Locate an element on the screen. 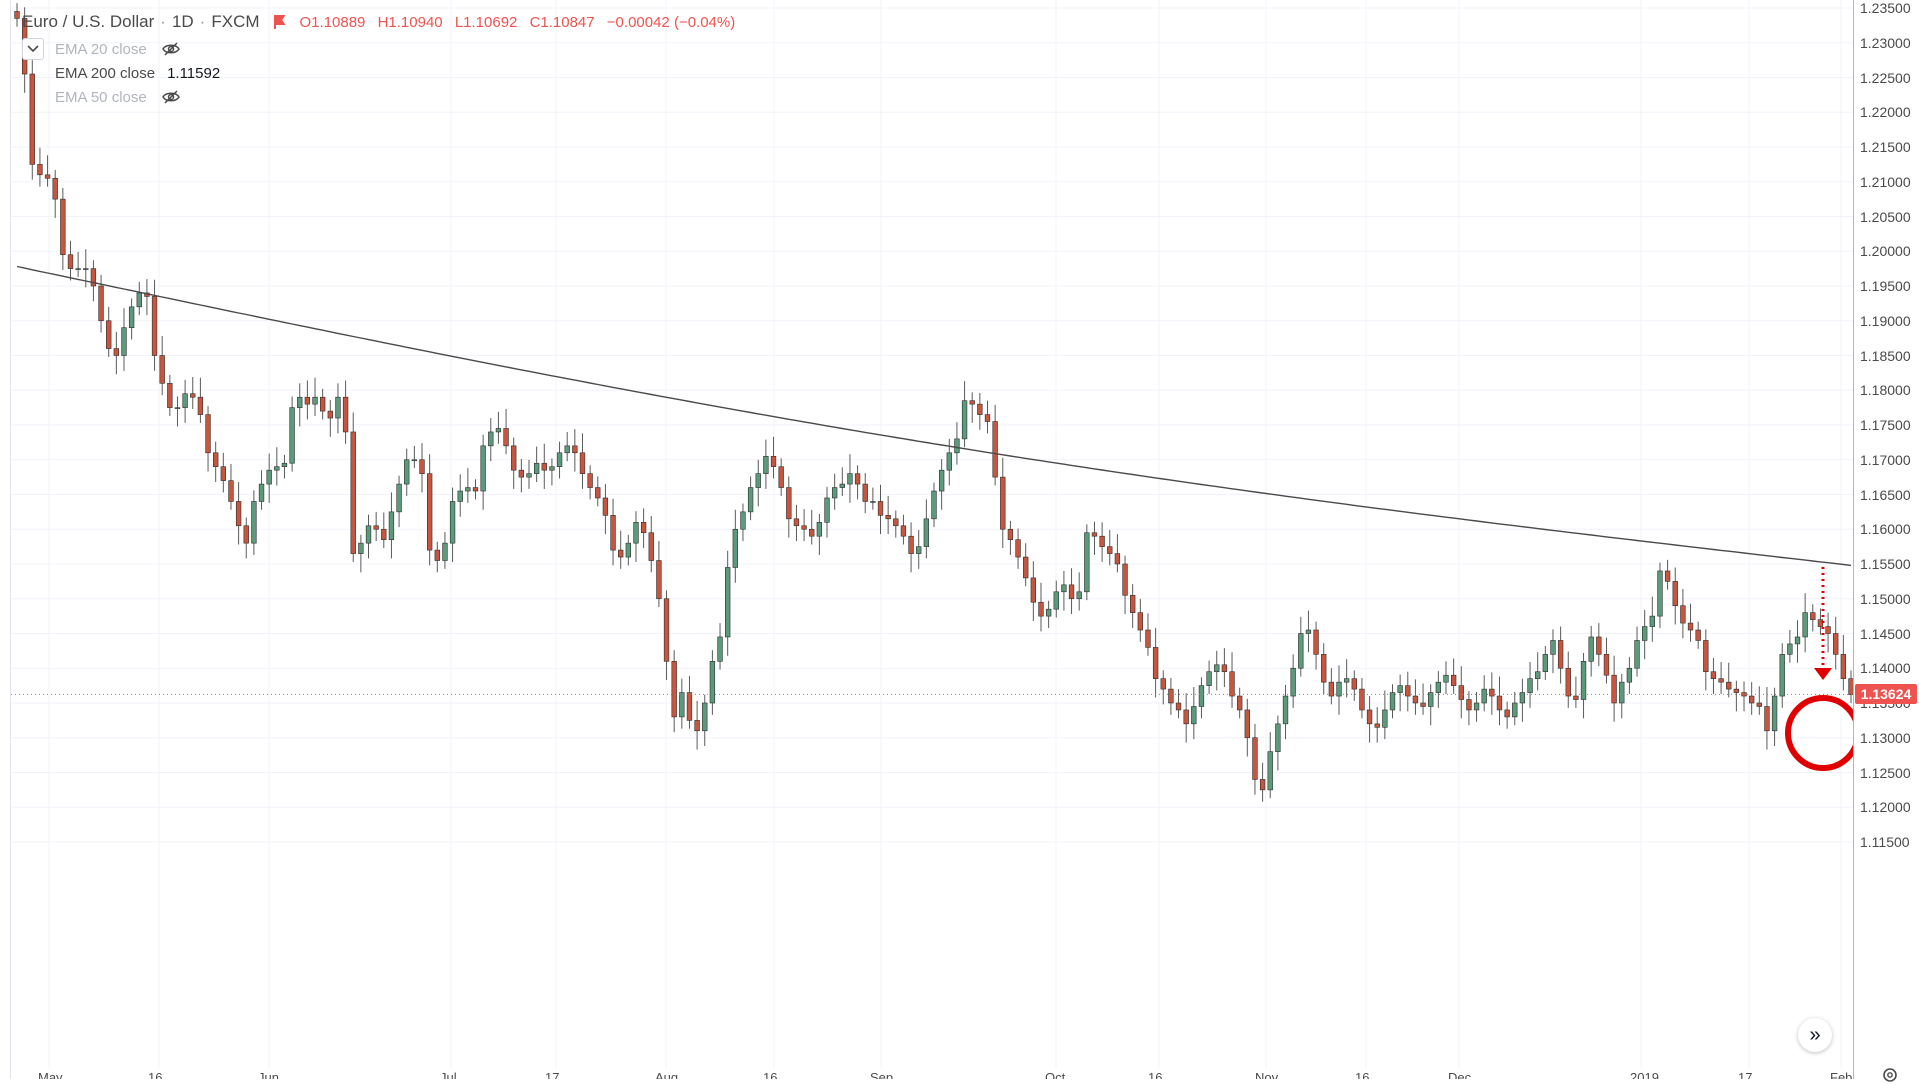 Image resolution: width=1919 pixels, height=1085 pixels. collapse-indicators-button is located at coordinates (33, 49).